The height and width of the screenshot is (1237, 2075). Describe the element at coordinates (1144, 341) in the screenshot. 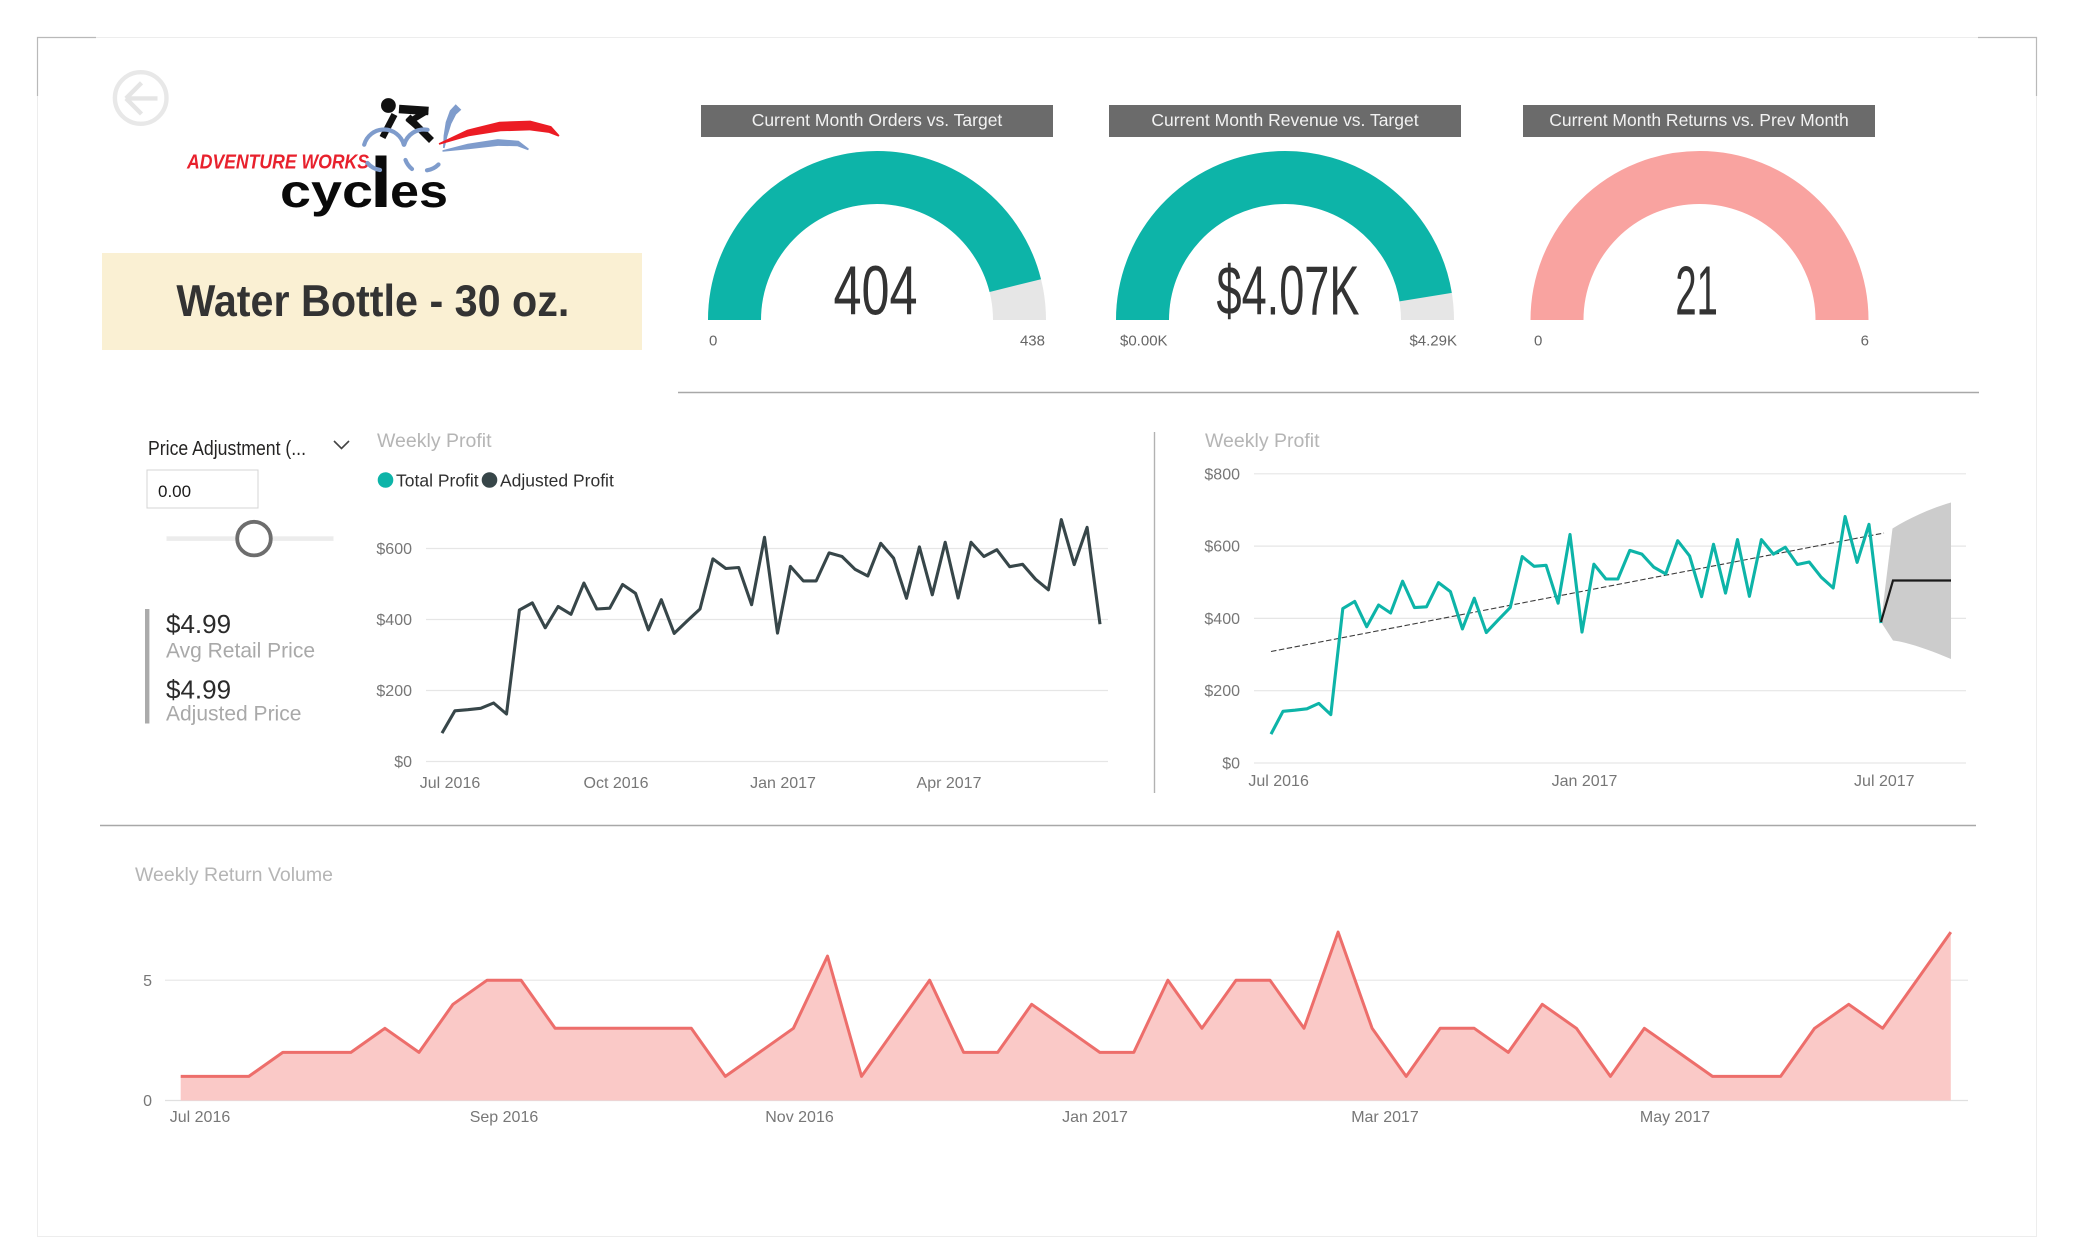

I see `svg-text: $0.00K` at that location.